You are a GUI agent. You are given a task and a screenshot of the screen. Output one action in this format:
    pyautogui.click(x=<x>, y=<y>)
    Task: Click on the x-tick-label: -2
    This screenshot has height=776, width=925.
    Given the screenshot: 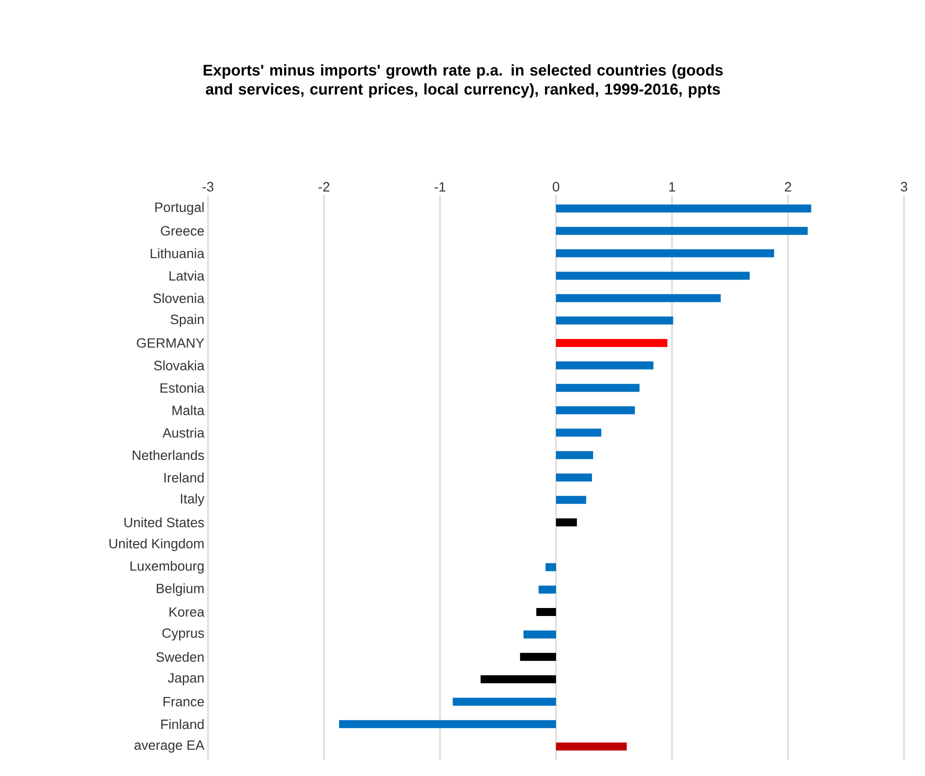 What is the action you would take?
    pyautogui.click(x=324, y=187)
    